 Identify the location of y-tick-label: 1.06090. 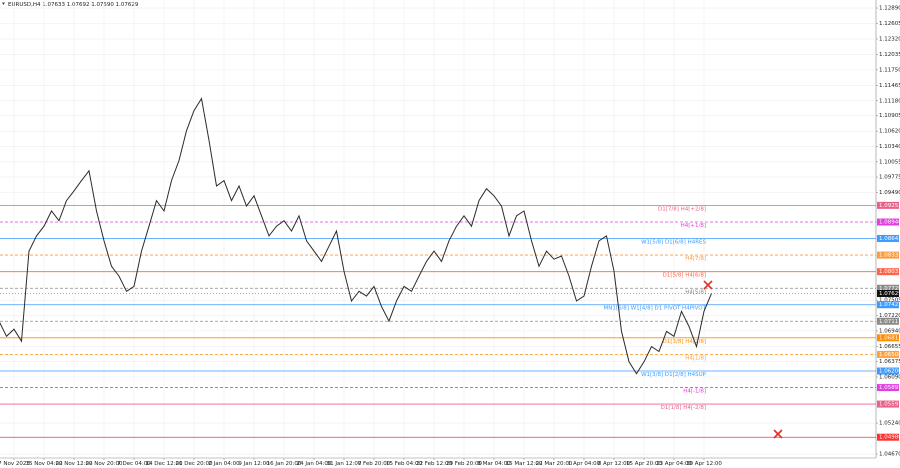
(889, 377).